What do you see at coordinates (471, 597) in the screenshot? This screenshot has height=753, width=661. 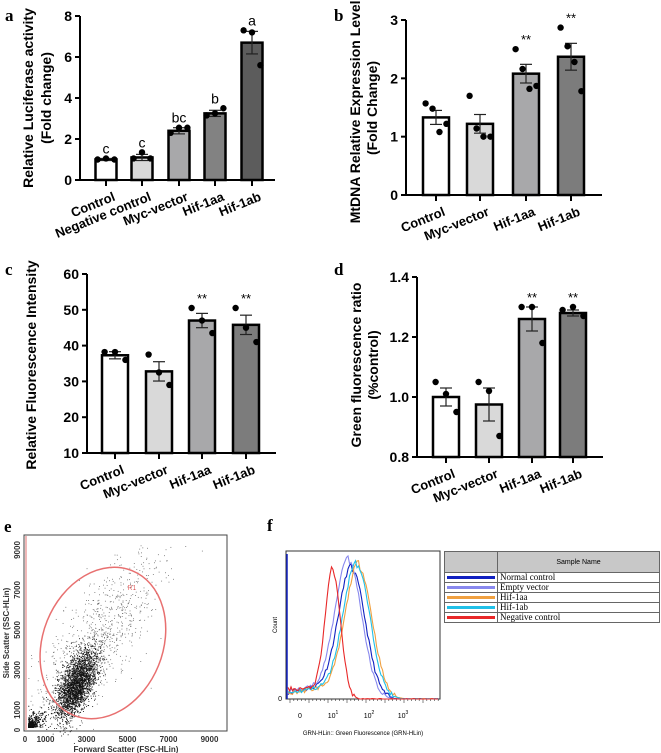 I see `legend-swatch` at bounding box center [471, 597].